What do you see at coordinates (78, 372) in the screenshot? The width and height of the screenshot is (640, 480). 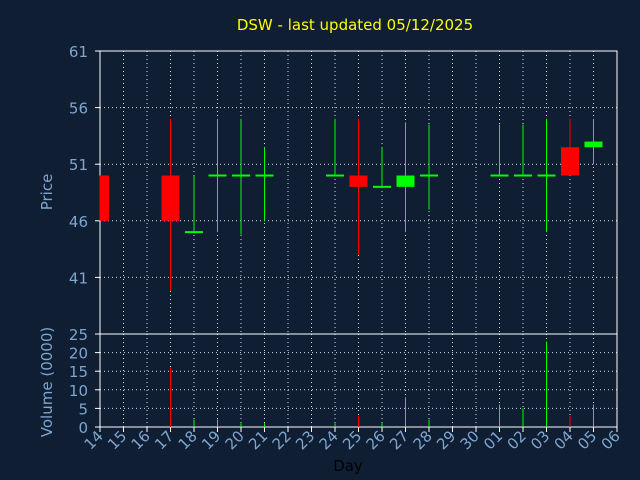 I see `volume-tick-label: 15` at bounding box center [78, 372].